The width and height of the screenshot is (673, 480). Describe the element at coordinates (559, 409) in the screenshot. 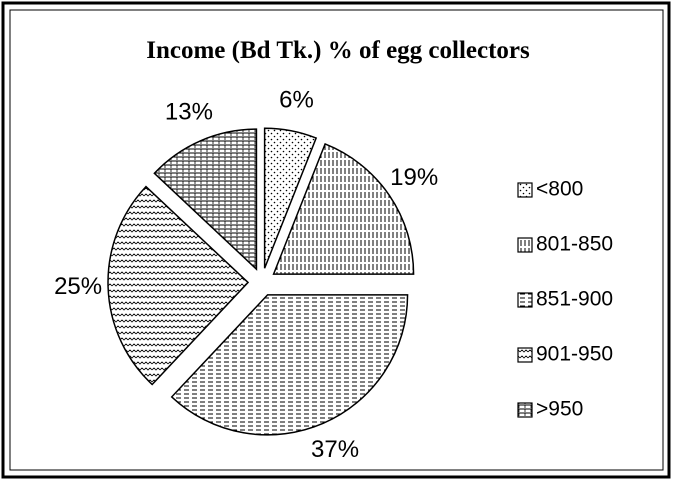

I see `legend-label: >950` at that location.